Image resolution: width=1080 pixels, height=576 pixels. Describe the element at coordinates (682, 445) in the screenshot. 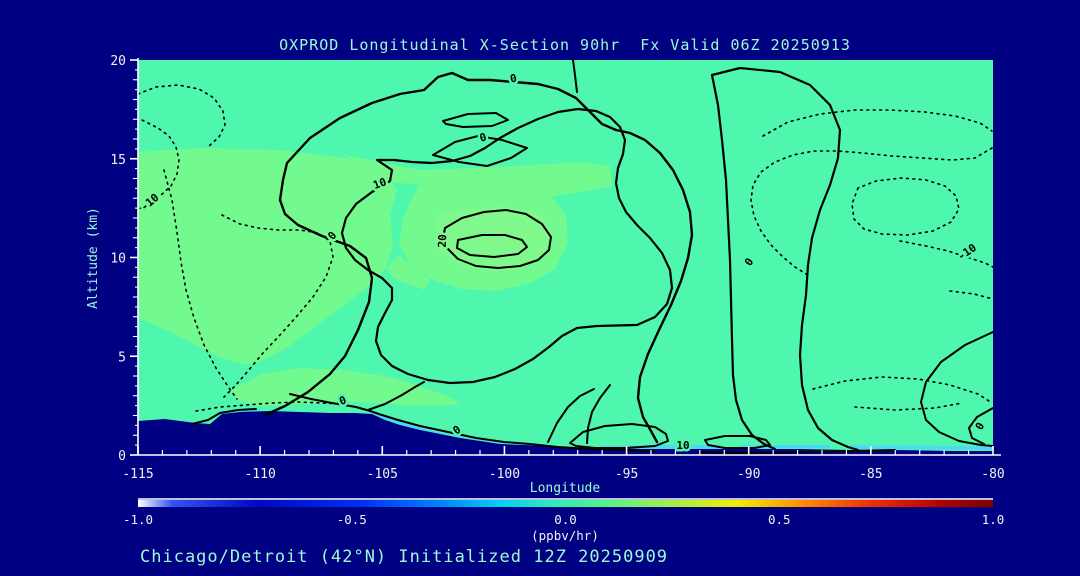

I see `contour-value-label: 10` at that location.